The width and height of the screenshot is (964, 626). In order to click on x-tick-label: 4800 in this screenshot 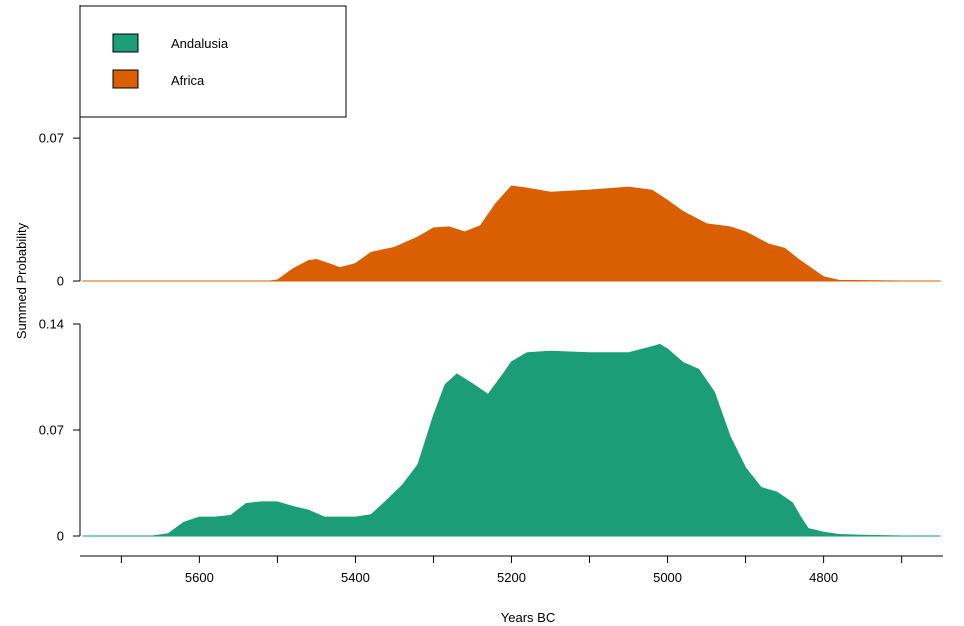, I will do `click(823, 577)`.